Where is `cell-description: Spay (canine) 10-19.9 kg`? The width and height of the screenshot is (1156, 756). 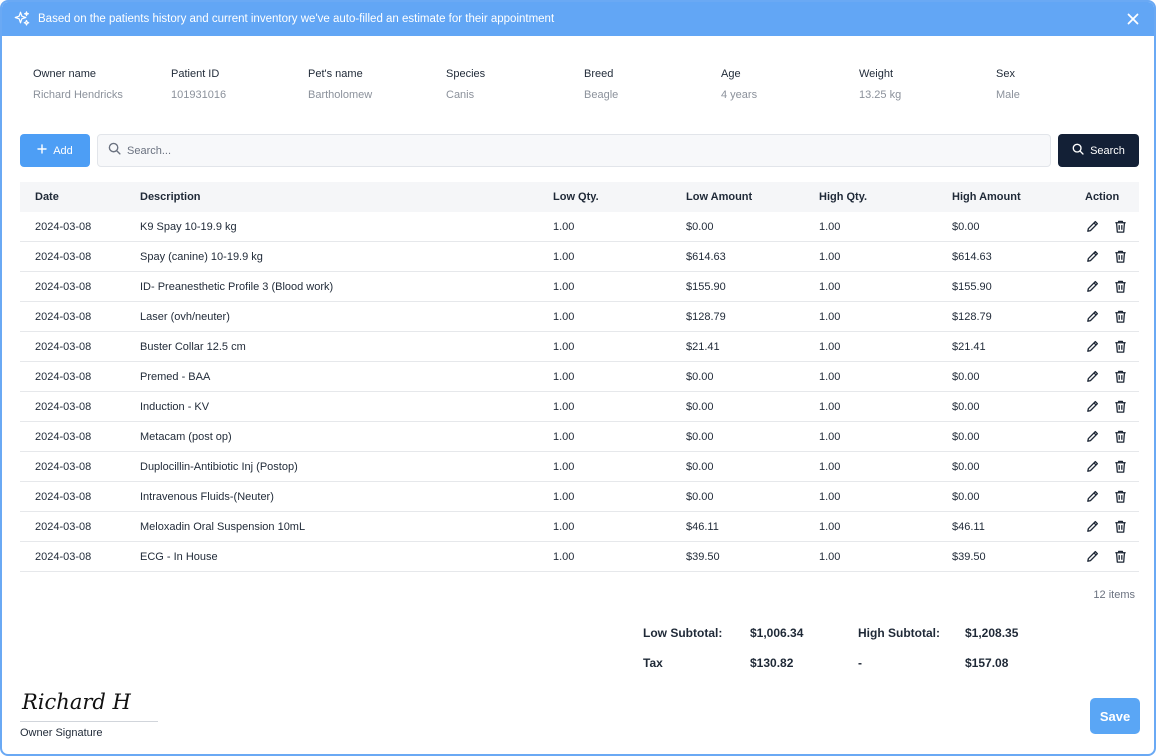 cell-description: Spay (canine) 10-19.9 kg is located at coordinates (201, 257).